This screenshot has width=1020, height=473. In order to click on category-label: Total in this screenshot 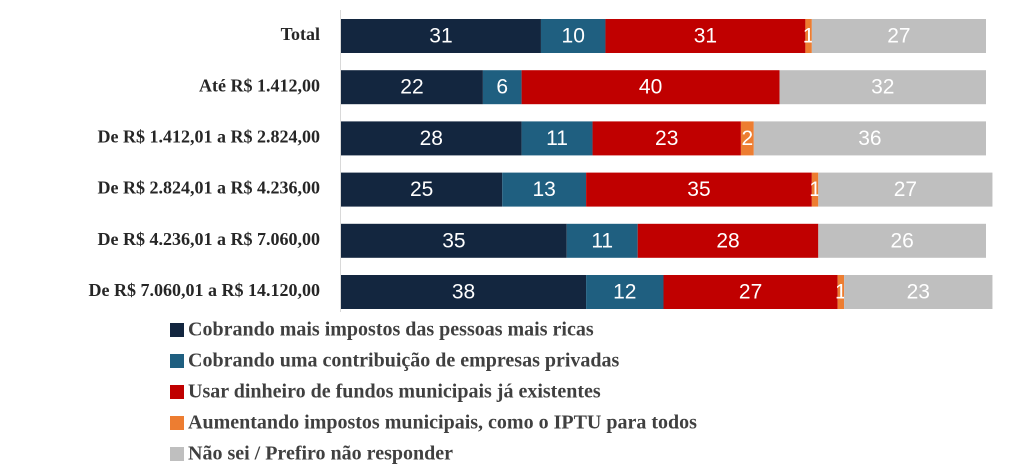, I will do `click(300, 34)`.